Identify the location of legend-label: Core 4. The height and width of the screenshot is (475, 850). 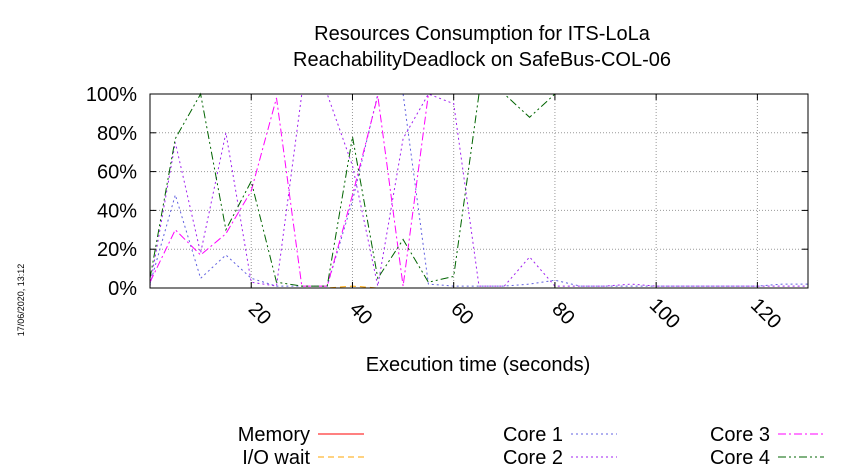
(740, 458).